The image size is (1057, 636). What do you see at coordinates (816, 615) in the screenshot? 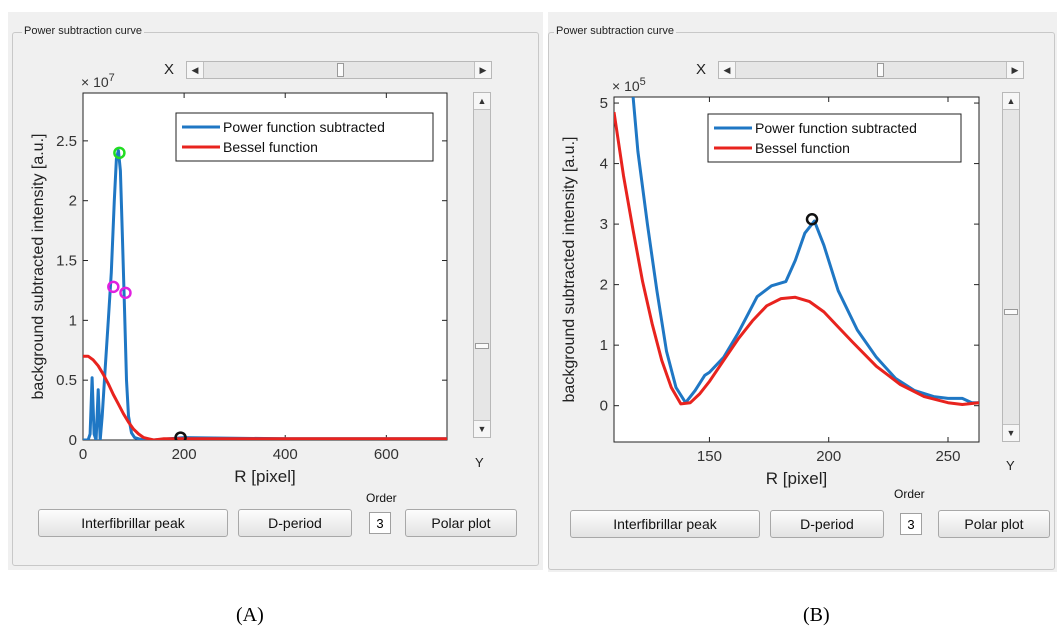
I see `caption-b: (B)` at bounding box center [816, 615].